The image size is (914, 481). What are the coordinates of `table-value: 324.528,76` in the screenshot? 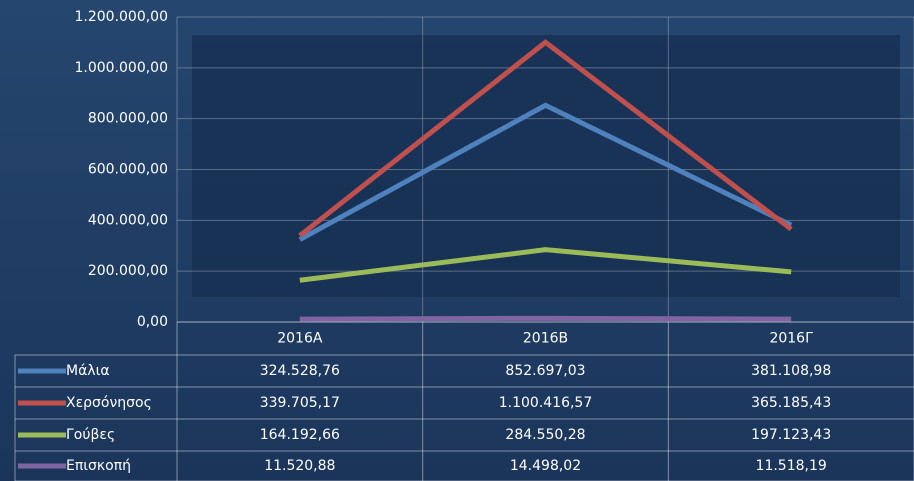 It's located at (300, 371).